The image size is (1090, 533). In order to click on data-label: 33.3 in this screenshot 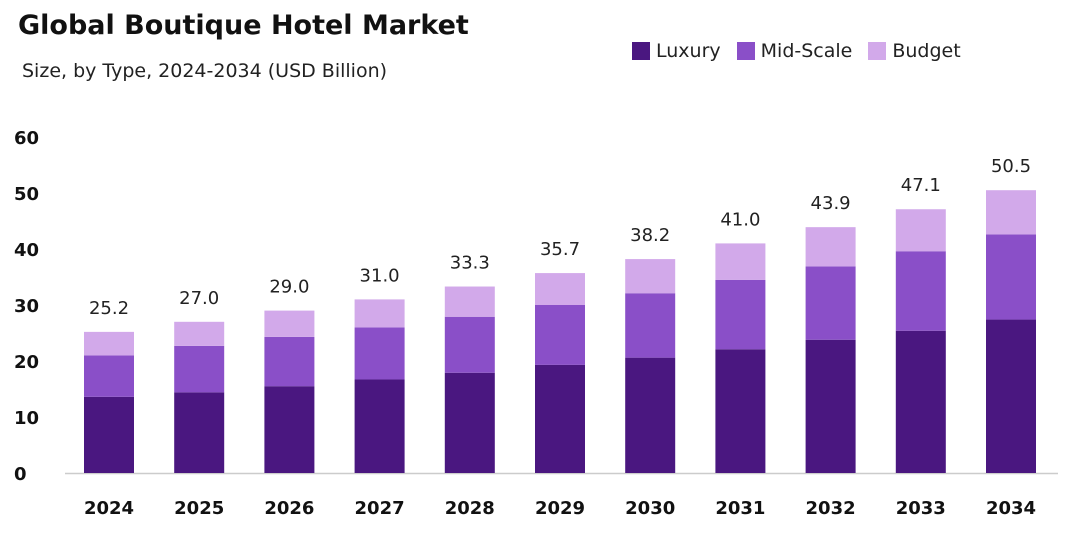, I will do `click(470, 263)`.